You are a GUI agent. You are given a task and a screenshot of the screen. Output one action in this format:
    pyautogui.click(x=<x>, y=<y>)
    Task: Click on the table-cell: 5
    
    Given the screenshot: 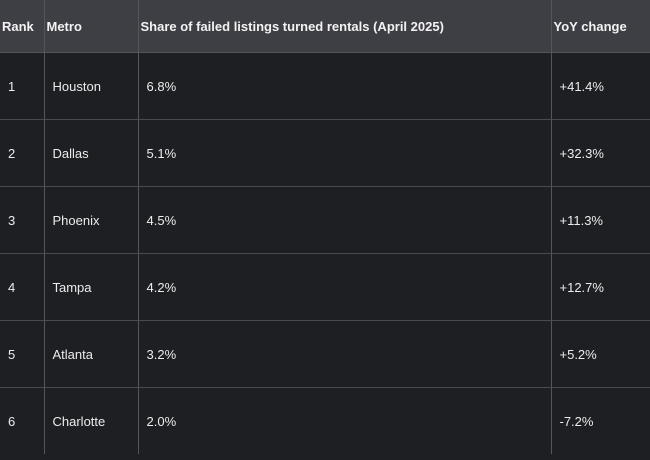 What is the action you would take?
    pyautogui.click(x=22, y=354)
    